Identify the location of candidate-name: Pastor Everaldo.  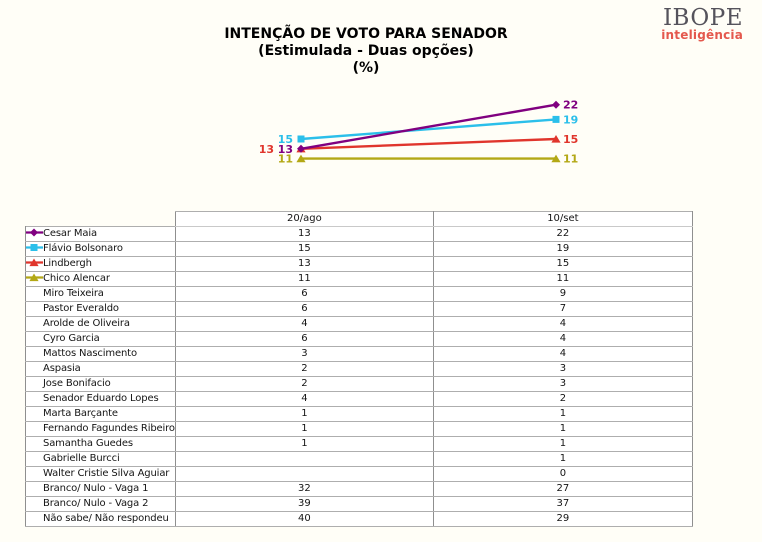
(81, 308).